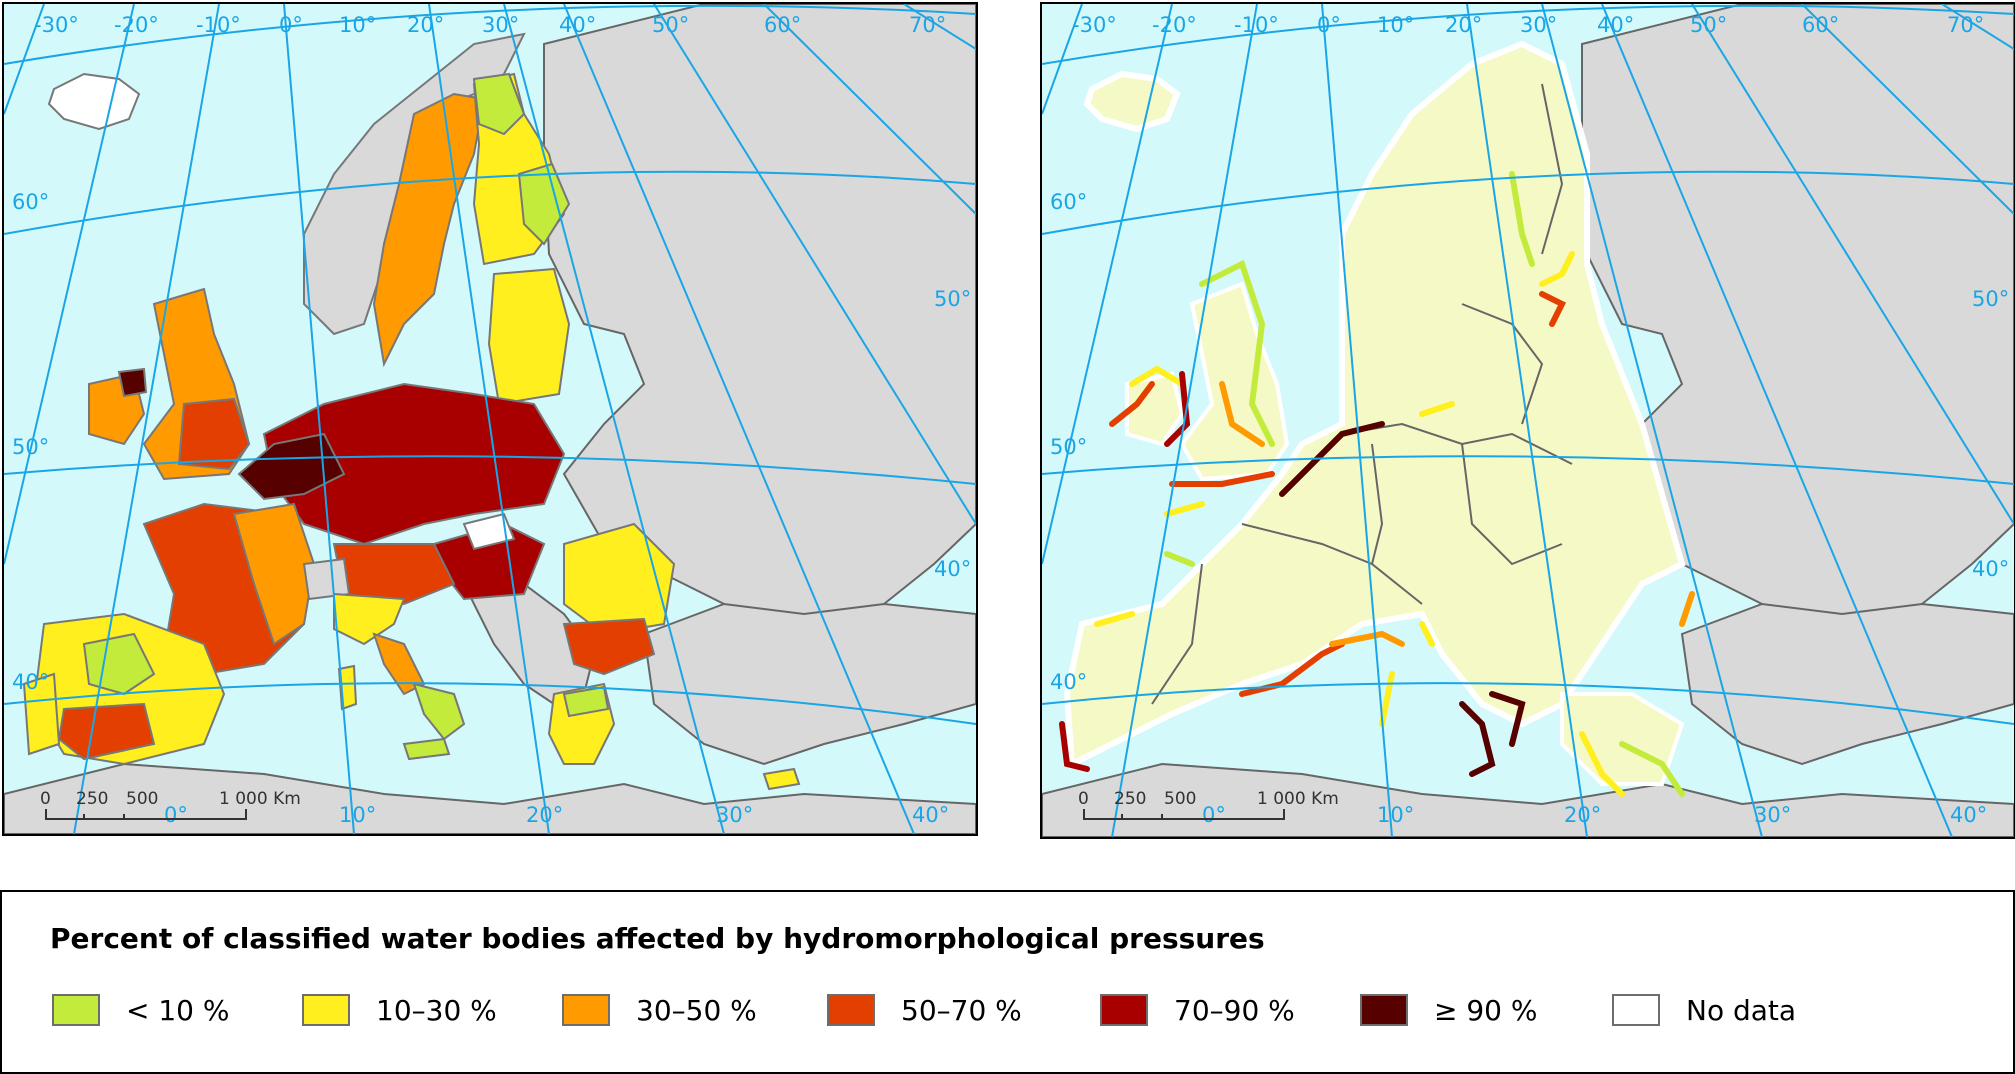 The height and width of the screenshot is (1074, 2015). What do you see at coordinates (782, 25) in the screenshot?
I see `lon-label: 60°` at bounding box center [782, 25].